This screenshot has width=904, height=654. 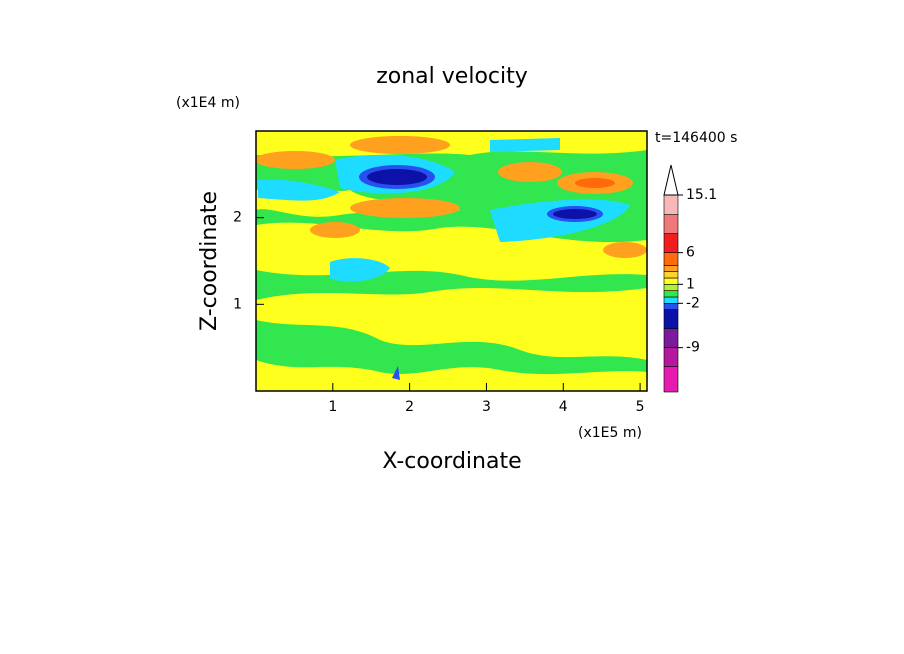 What do you see at coordinates (452, 76) in the screenshot?
I see `chart-title: zonal velocity` at bounding box center [452, 76].